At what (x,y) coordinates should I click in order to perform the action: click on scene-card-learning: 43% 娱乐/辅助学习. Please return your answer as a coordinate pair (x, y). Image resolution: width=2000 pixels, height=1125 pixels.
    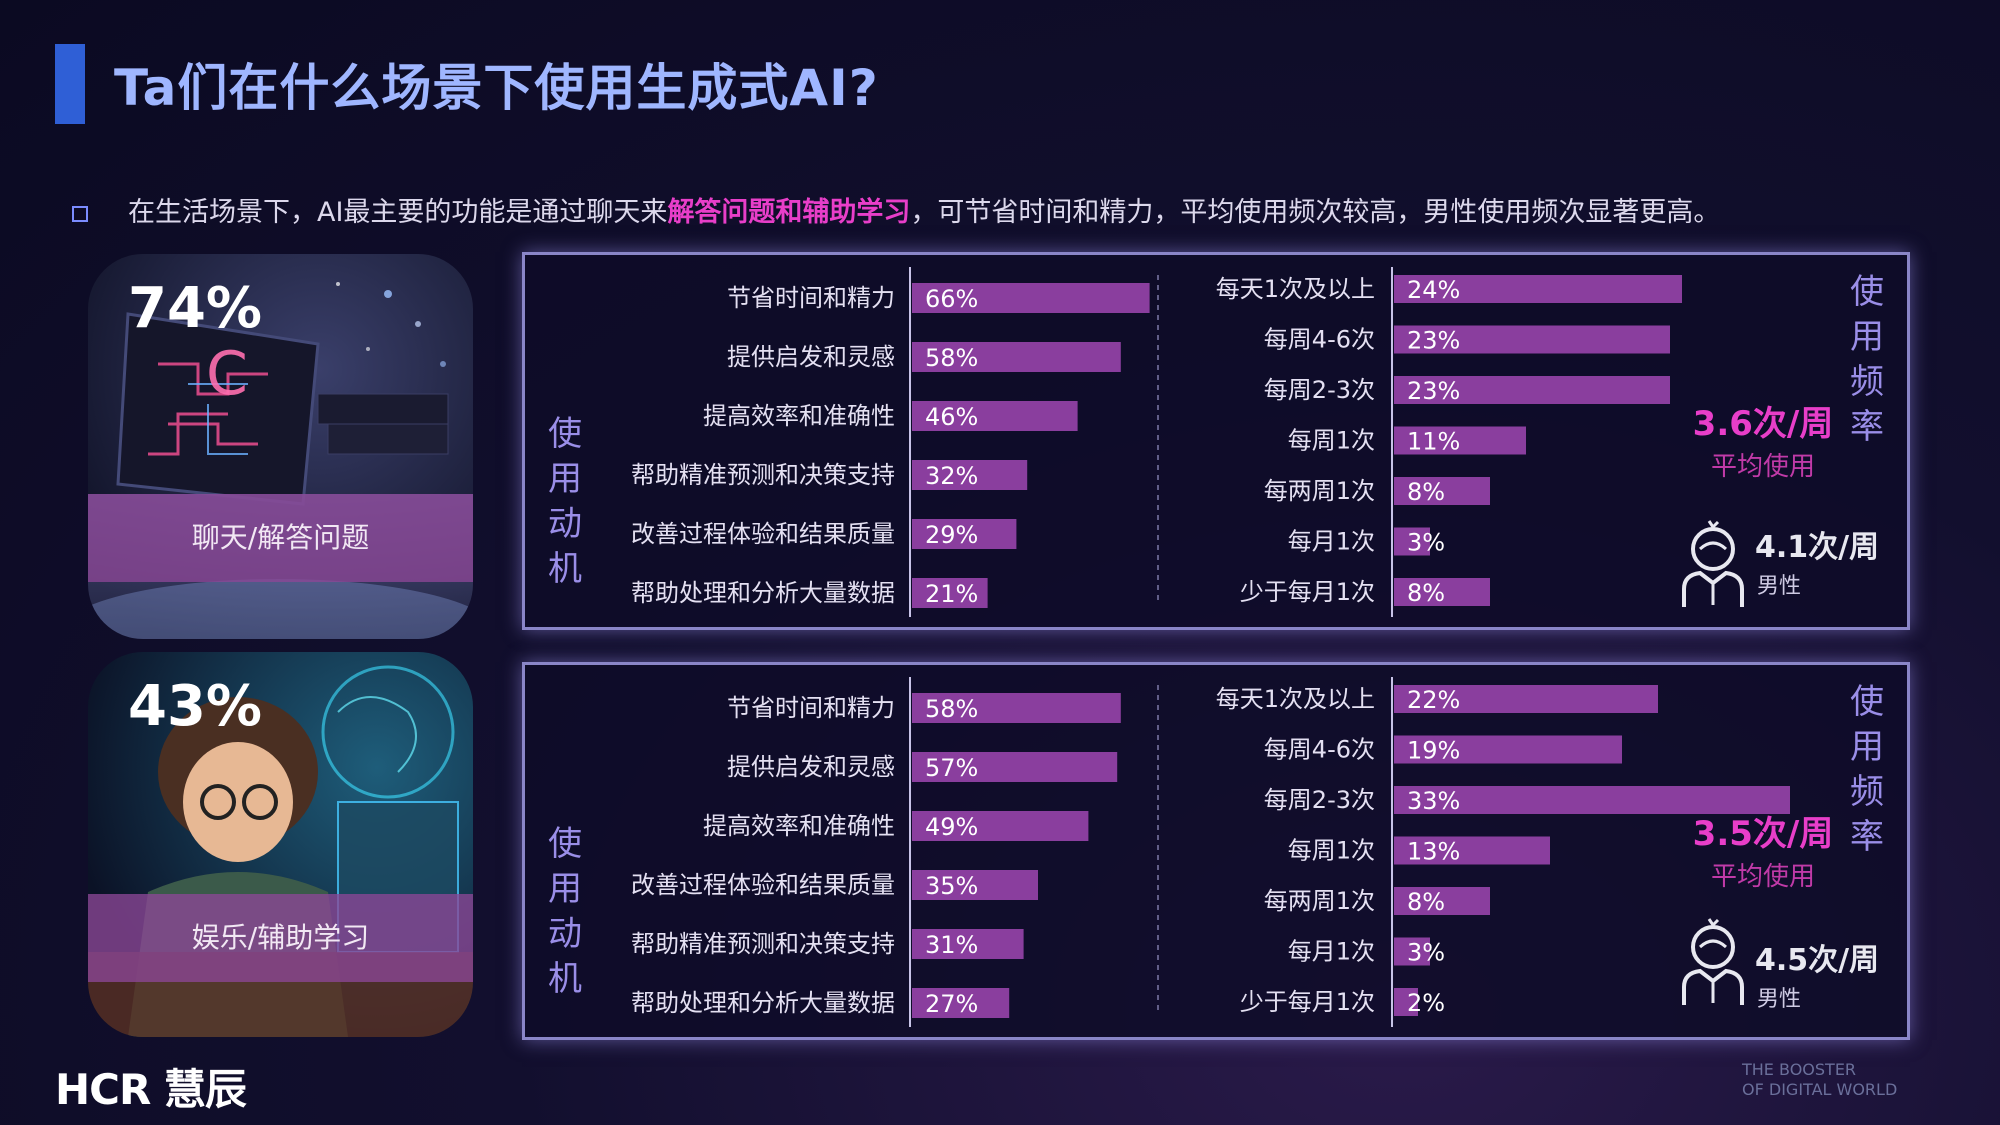
    Looking at the image, I should click on (280, 844).